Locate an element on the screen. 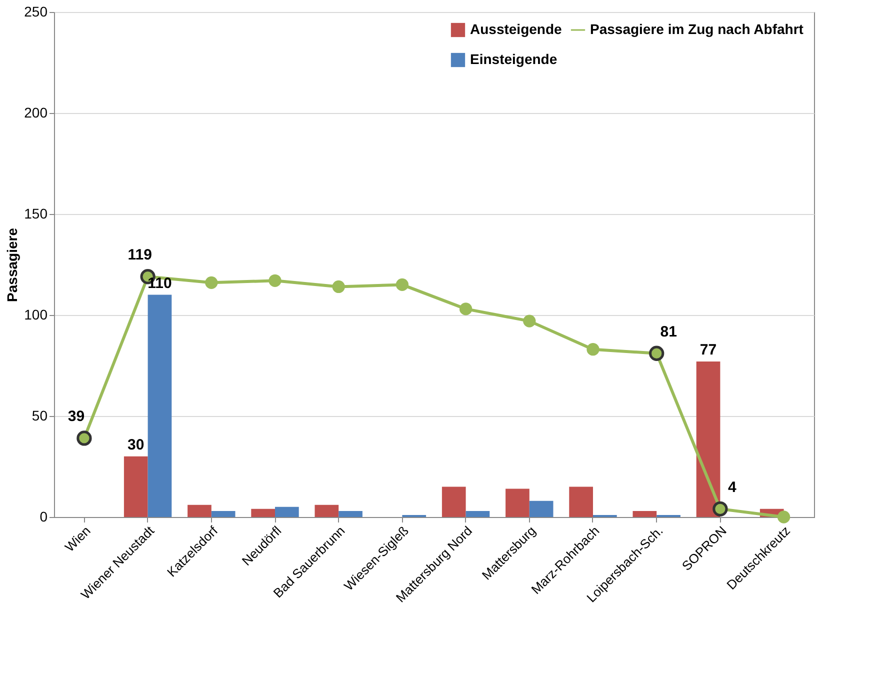  y-tick-label: 100 is located at coordinates (36, 314).